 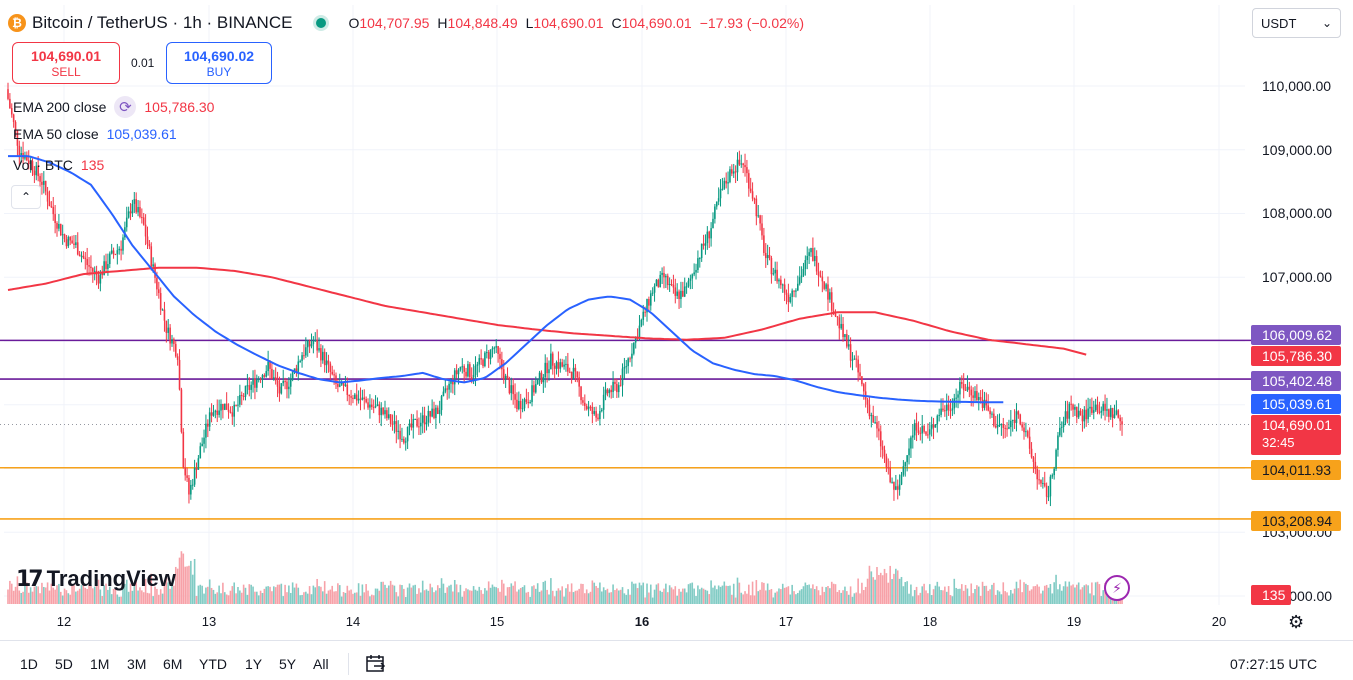 I want to click on range-button-1y: 1Y, so click(x=254, y=664).